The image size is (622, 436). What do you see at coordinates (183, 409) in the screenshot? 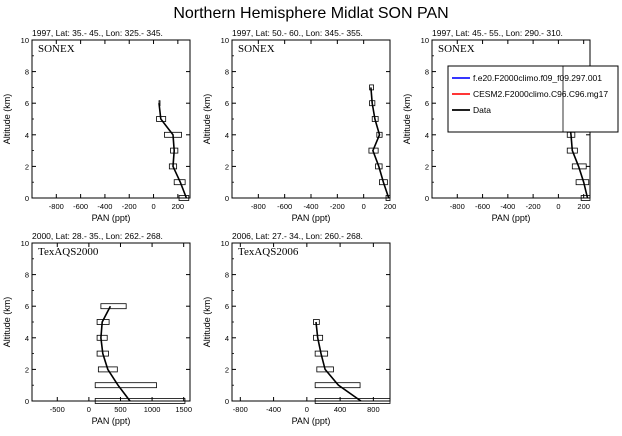
I see `x-tick-label: 1500` at bounding box center [183, 409].